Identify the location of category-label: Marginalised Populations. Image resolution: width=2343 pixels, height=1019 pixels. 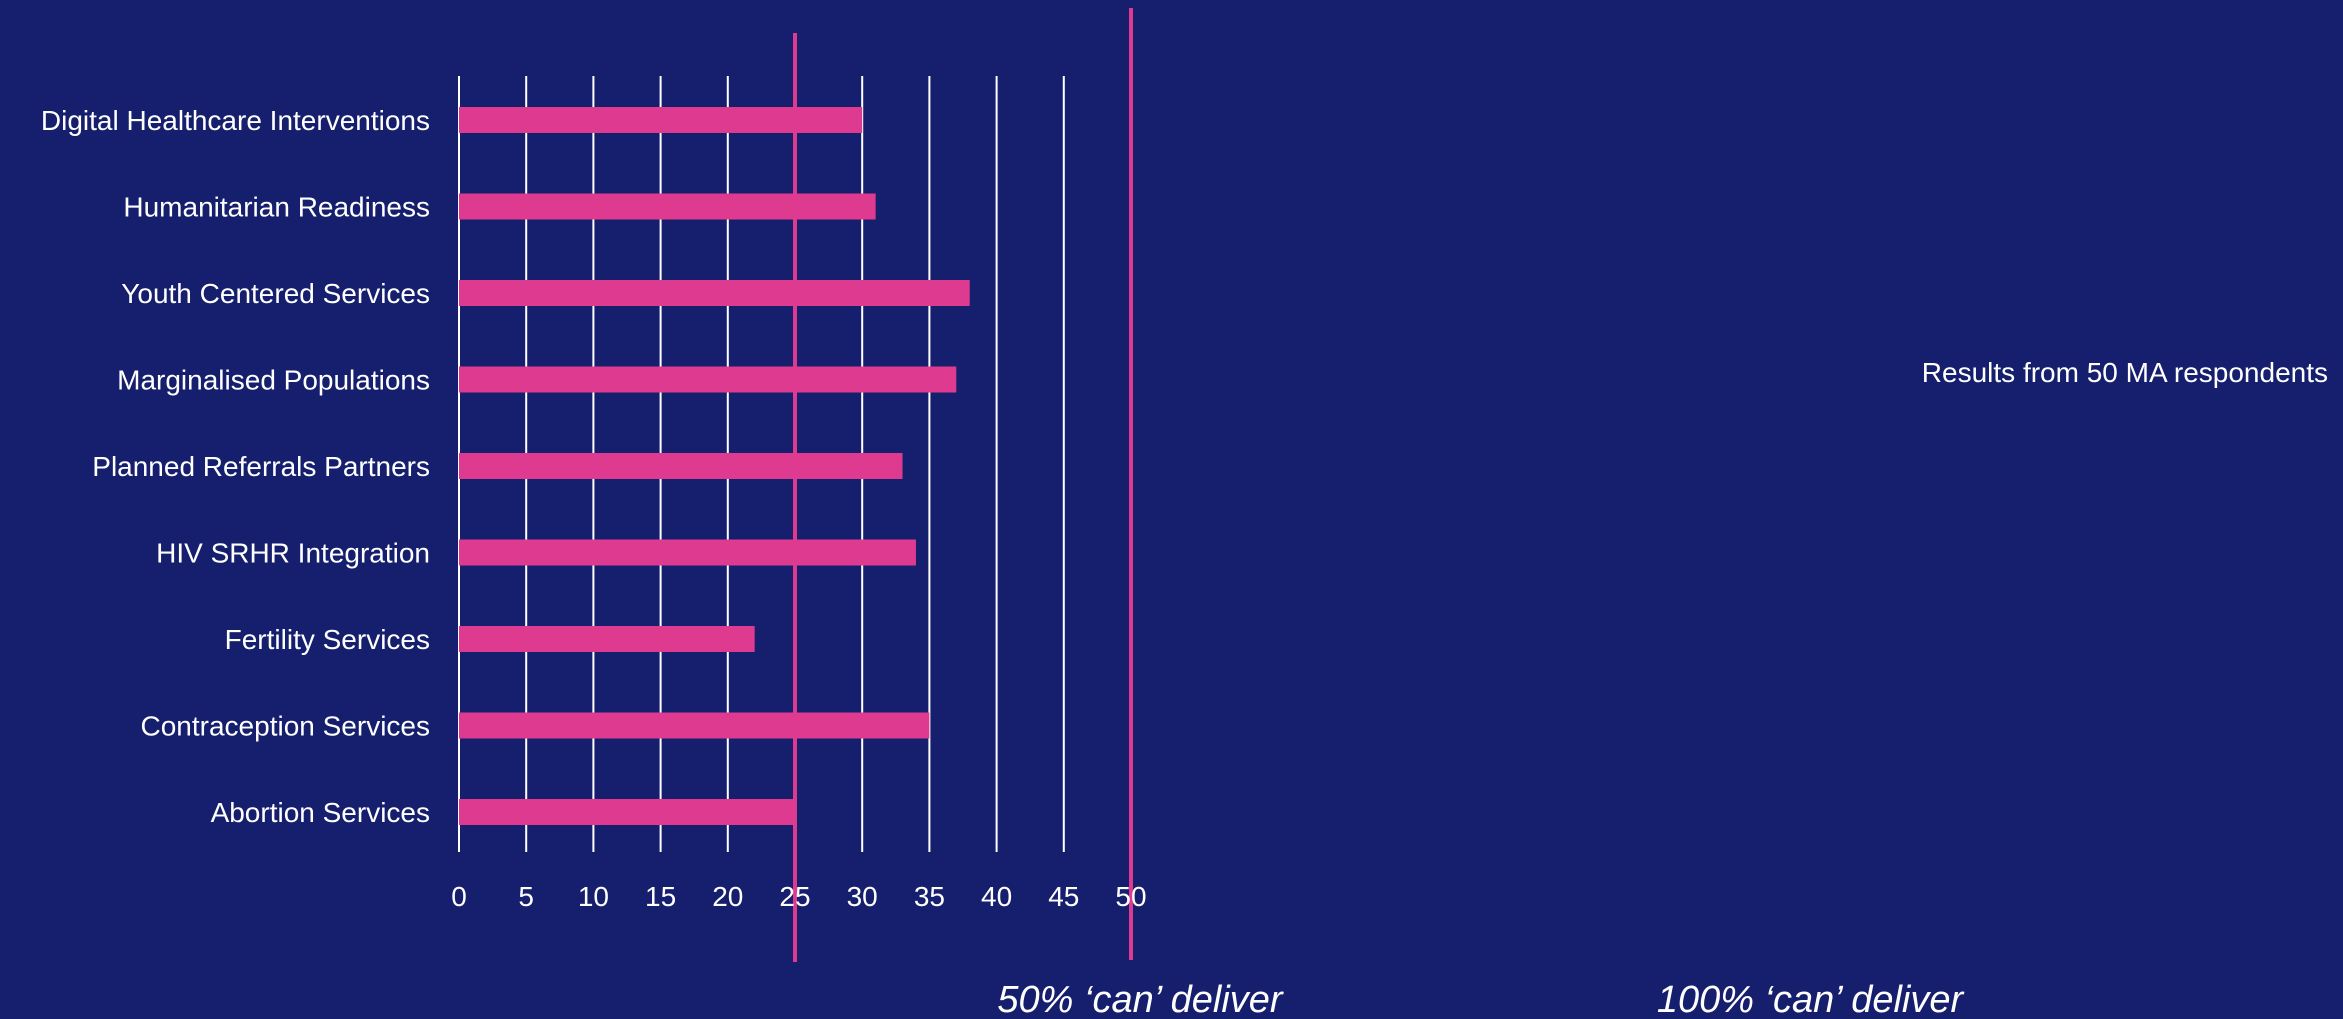
(273, 380).